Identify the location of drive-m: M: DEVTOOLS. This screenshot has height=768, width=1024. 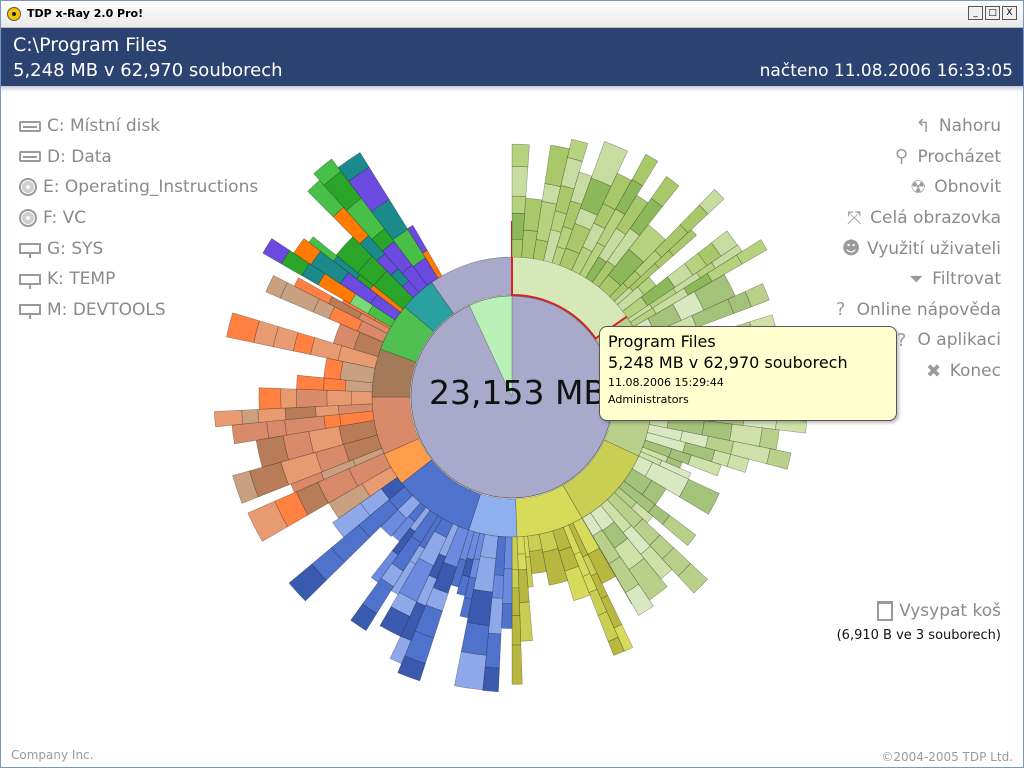
(138, 310).